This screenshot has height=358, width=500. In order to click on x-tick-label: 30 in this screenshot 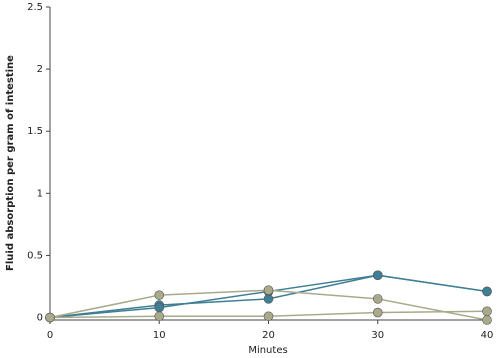, I will do `click(377, 335)`.